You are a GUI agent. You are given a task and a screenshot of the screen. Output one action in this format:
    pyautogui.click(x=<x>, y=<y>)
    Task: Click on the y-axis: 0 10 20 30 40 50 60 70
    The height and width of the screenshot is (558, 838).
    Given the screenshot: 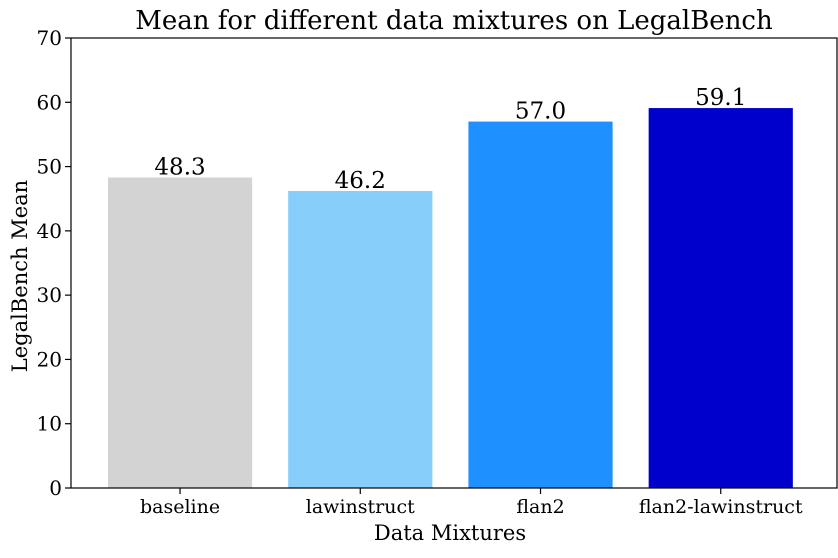 What is the action you would take?
    pyautogui.click(x=54, y=263)
    